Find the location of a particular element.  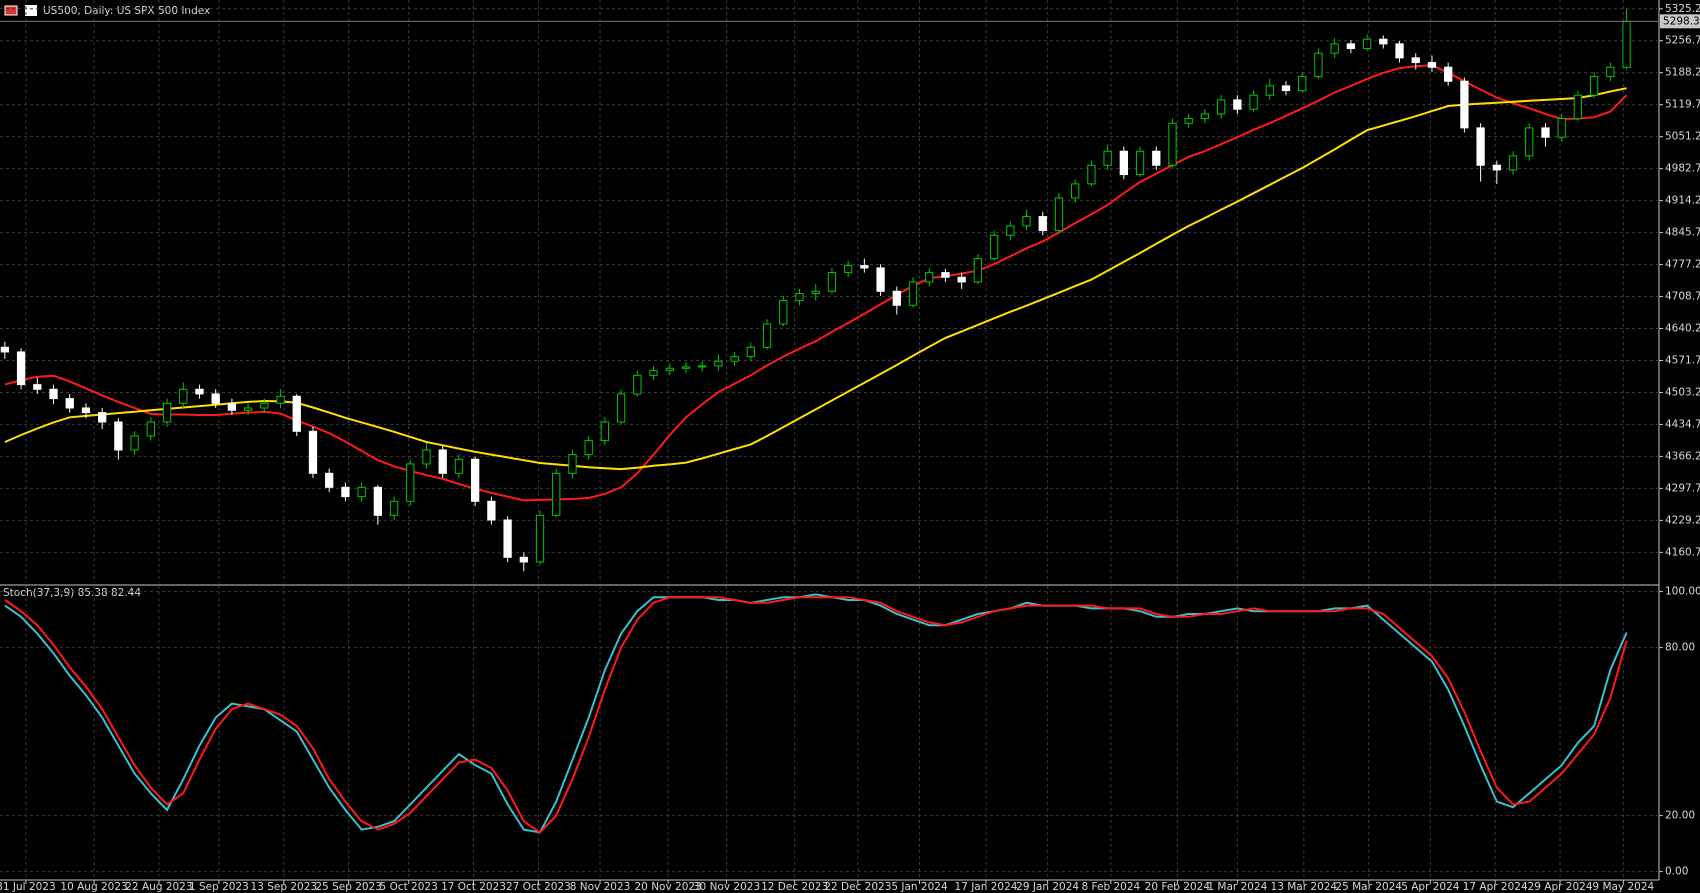

x-tick-label: 8 Nov 2023 is located at coordinates (600, 887).